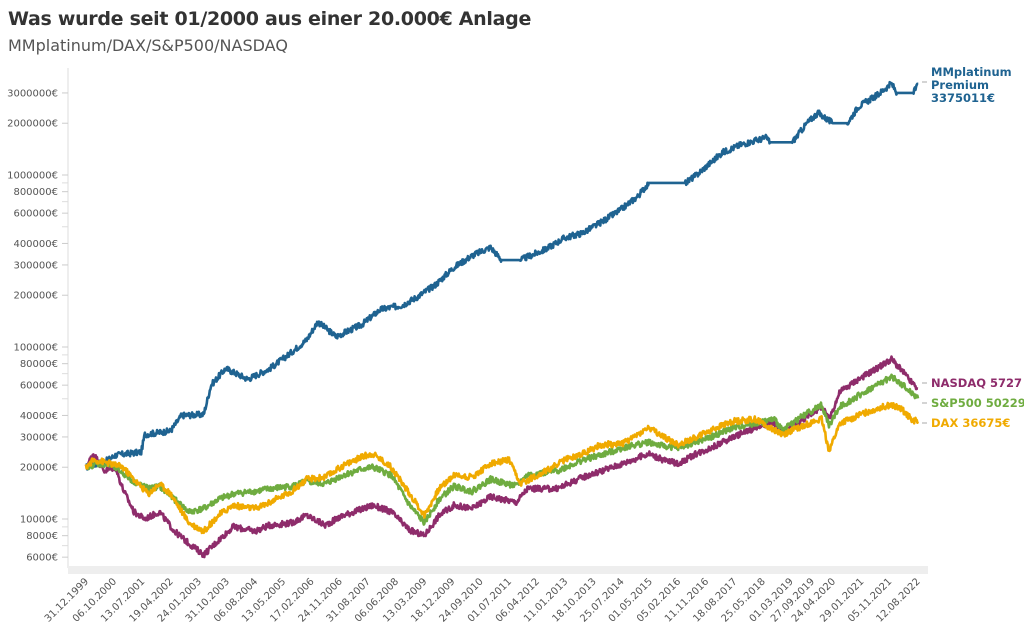 The height and width of the screenshot is (634, 1024). I want to click on y-tick-label: 100000€, so click(35, 348).